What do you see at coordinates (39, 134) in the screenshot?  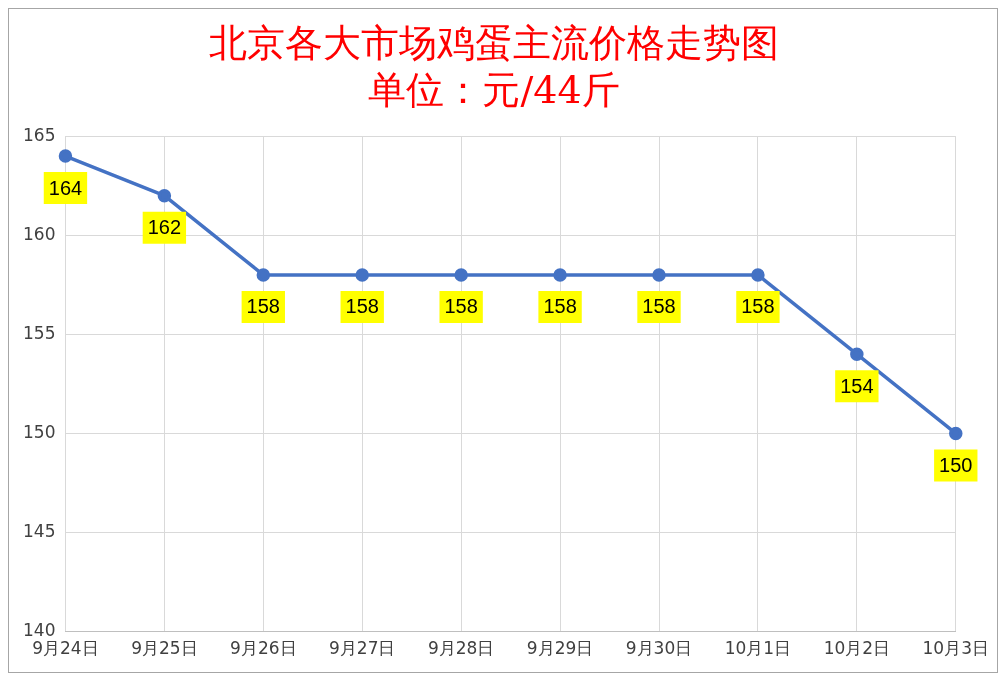 I see `y-tick-label: 165` at bounding box center [39, 134].